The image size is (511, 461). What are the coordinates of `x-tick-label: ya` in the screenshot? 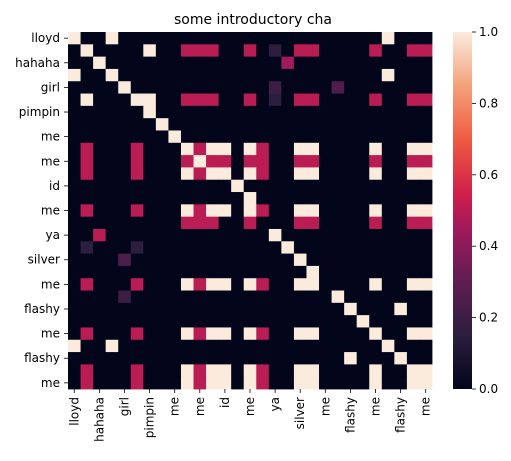 It's located at (275, 404).